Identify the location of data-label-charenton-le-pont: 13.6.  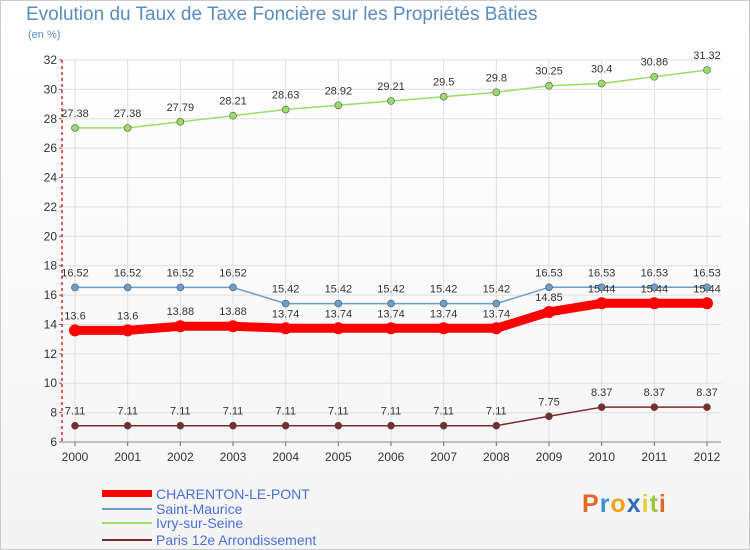
(74, 316).